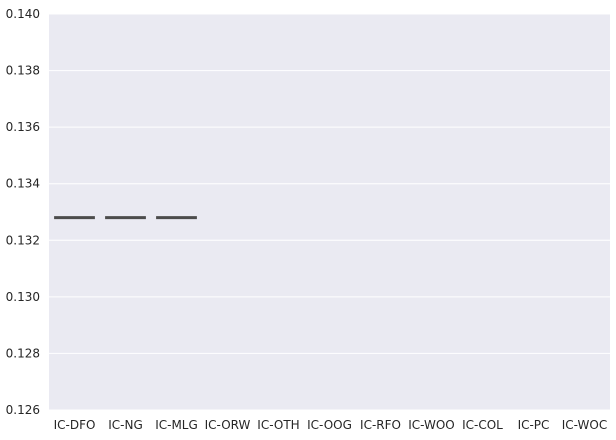 The width and height of the screenshot is (616, 440). What do you see at coordinates (23, 14) in the screenshot?
I see `y-tick-label: 0.140` at bounding box center [23, 14].